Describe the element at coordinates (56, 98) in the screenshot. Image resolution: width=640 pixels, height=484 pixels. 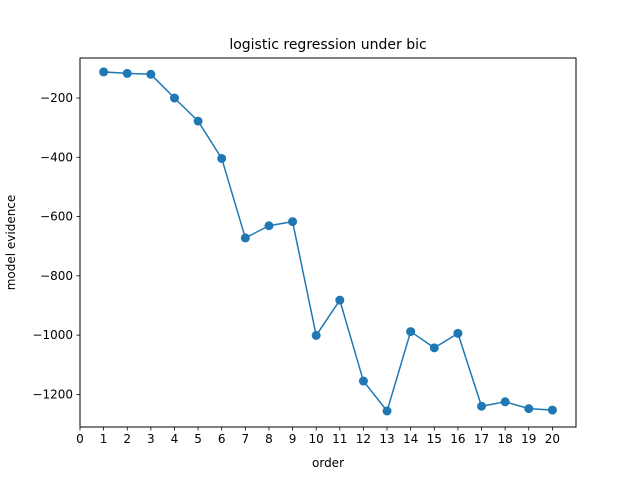
I see `y-tick-label-200: −200` at that location.